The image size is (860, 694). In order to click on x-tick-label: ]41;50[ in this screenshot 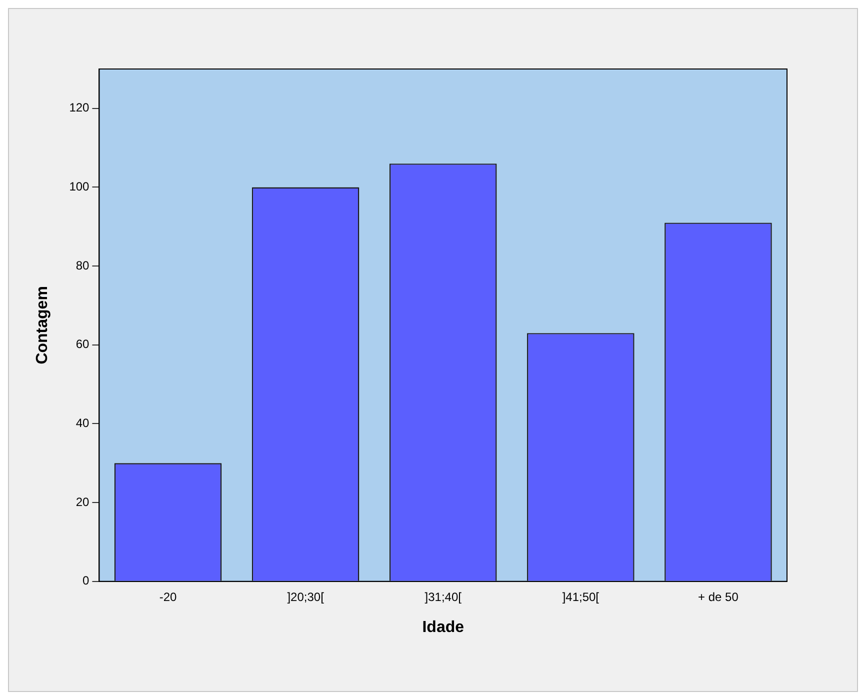, I will do `click(581, 597)`.